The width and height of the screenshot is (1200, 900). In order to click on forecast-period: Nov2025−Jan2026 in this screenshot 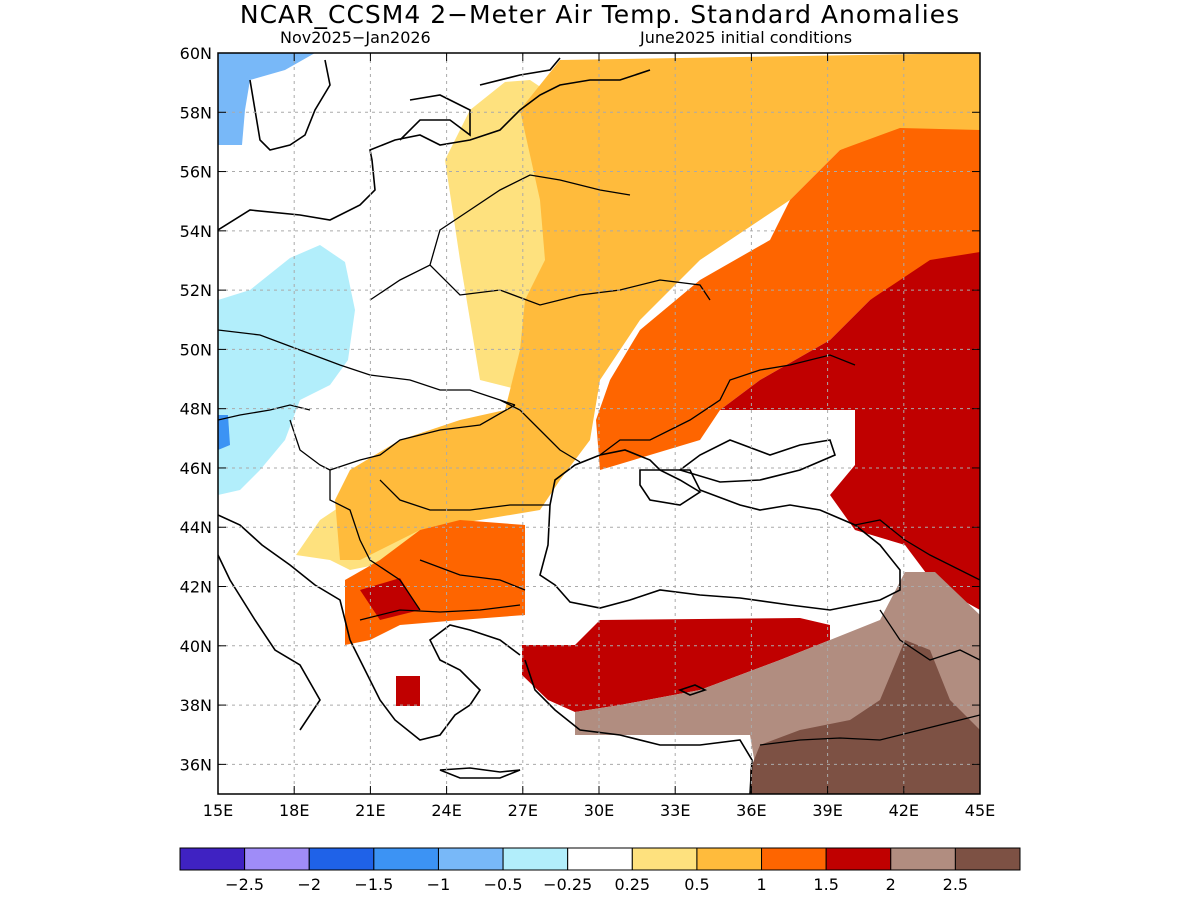, I will do `click(355, 37)`.